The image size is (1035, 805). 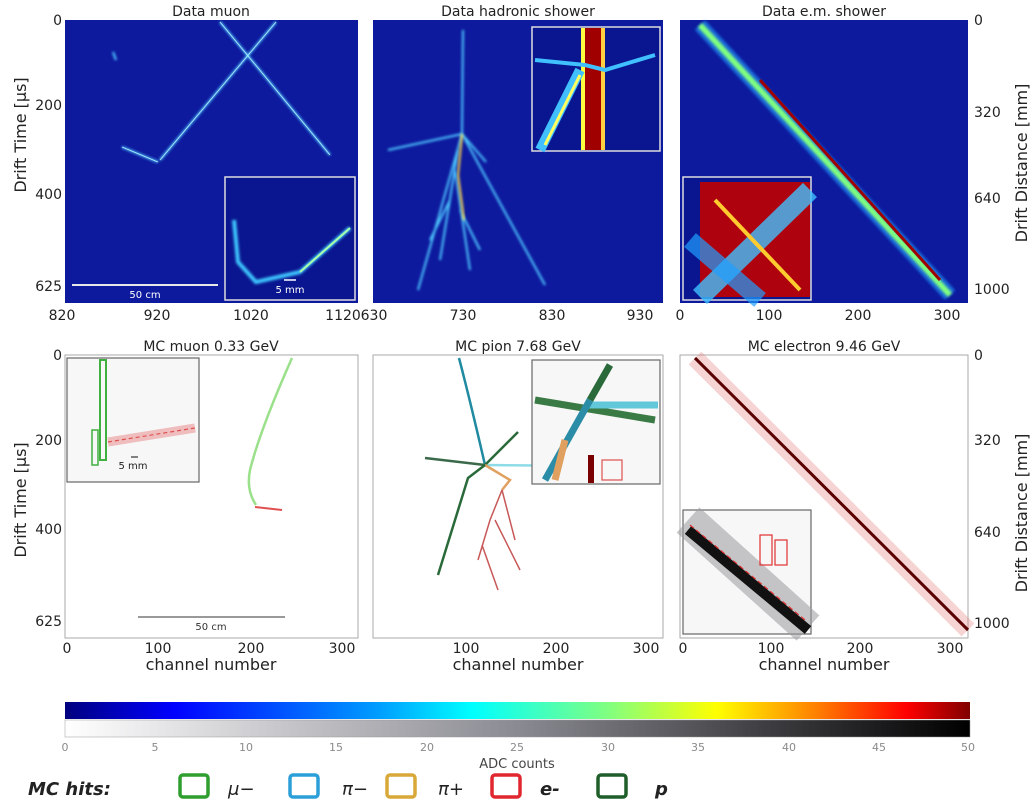 What do you see at coordinates (518, 347) in the screenshot?
I see `panel-title: MC pion 7.68 GeV` at bounding box center [518, 347].